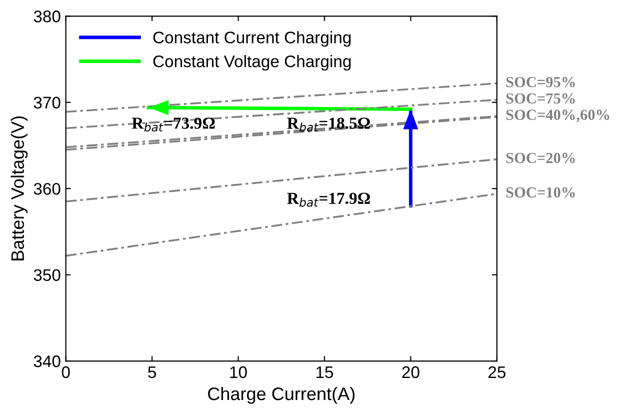 The width and height of the screenshot is (633, 414). What do you see at coordinates (328, 199) in the screenshot?
I see `annotation: R$_{bat}$=17.9Ω` at bounding box center [328, 199].